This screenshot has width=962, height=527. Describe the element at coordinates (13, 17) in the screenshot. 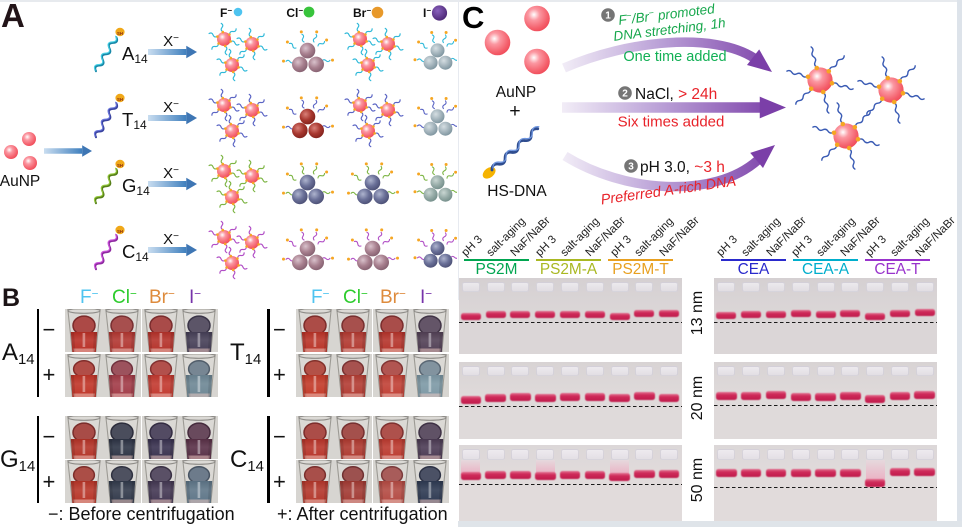

I see `svg-text: A` at that location.